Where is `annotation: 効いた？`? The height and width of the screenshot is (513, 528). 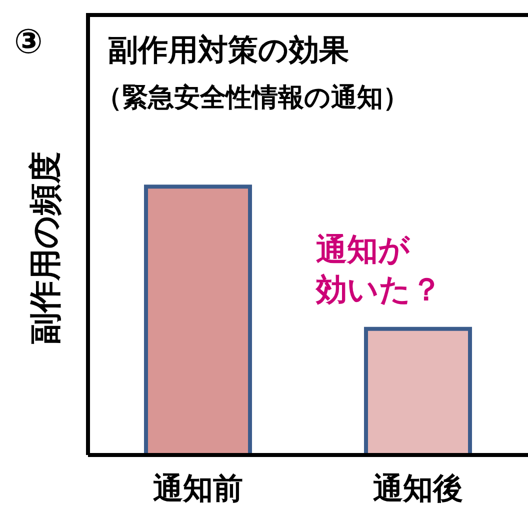
annotation: 効いた？ is located at coordinates (379, 290).